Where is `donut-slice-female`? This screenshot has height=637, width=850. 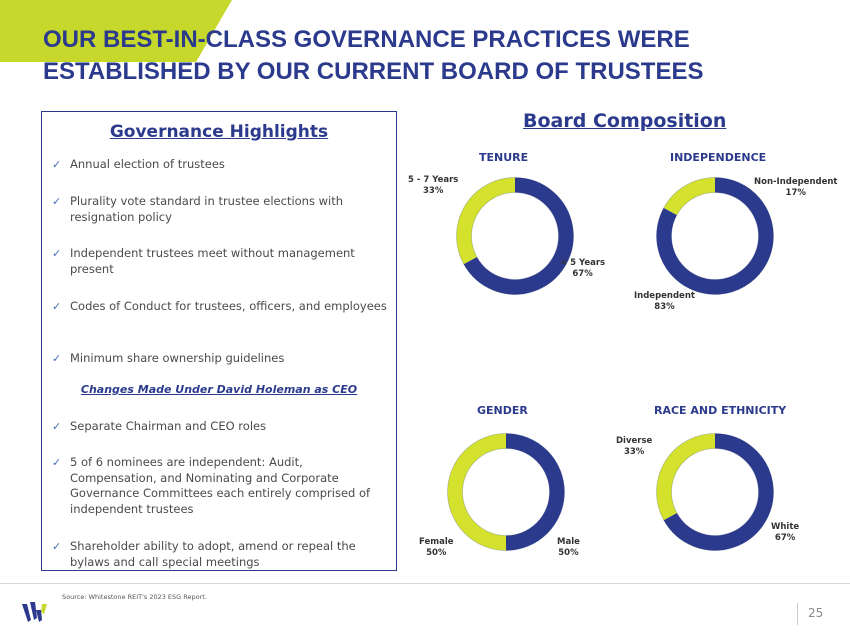
donut-slice-female is located at coordinates (477, 492).